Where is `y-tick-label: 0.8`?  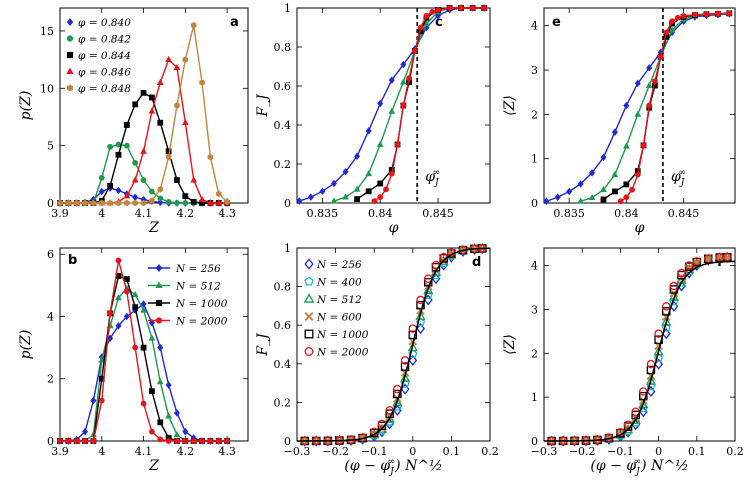 y-tick-label: 0.8 is located at coordinates (283, 47).